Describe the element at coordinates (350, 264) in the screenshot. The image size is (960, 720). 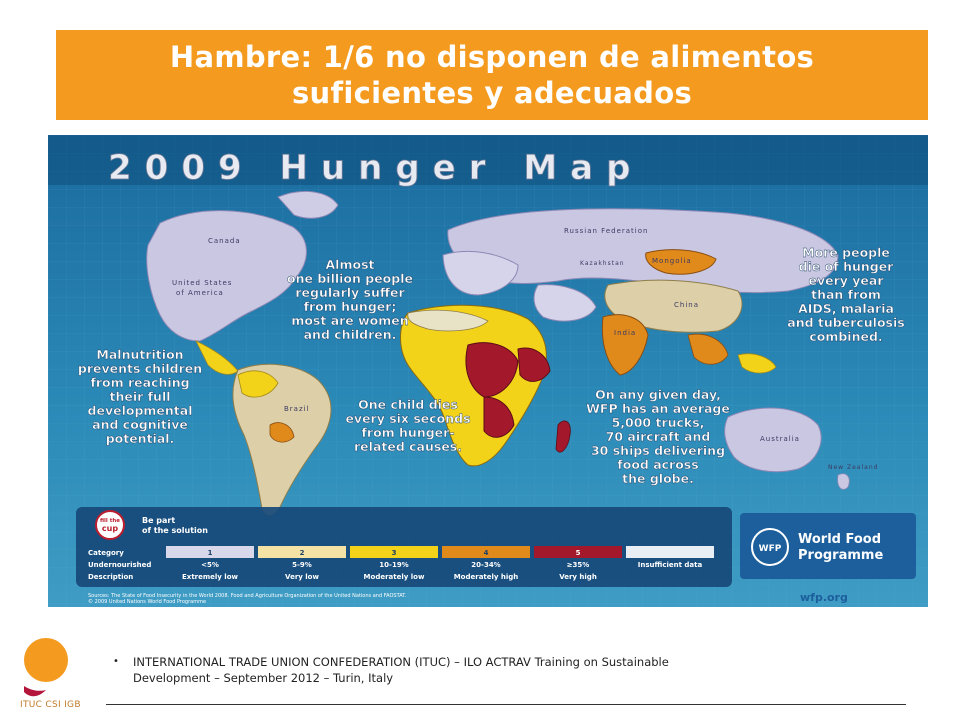
I see `svg-text: Almost` at that location.